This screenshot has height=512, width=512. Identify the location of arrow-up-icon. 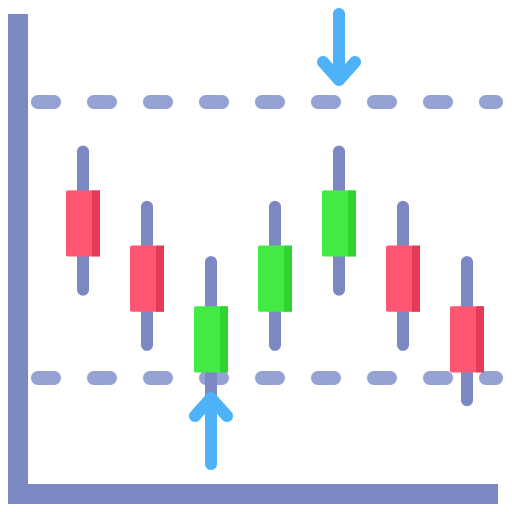
(211, 431).